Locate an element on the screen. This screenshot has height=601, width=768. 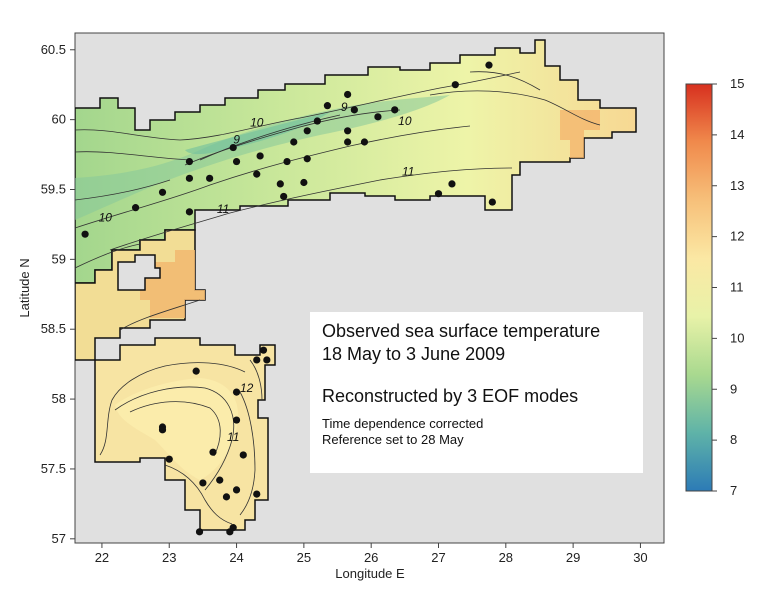
x-tick-label: 26 is located at coordinates (371, 557).